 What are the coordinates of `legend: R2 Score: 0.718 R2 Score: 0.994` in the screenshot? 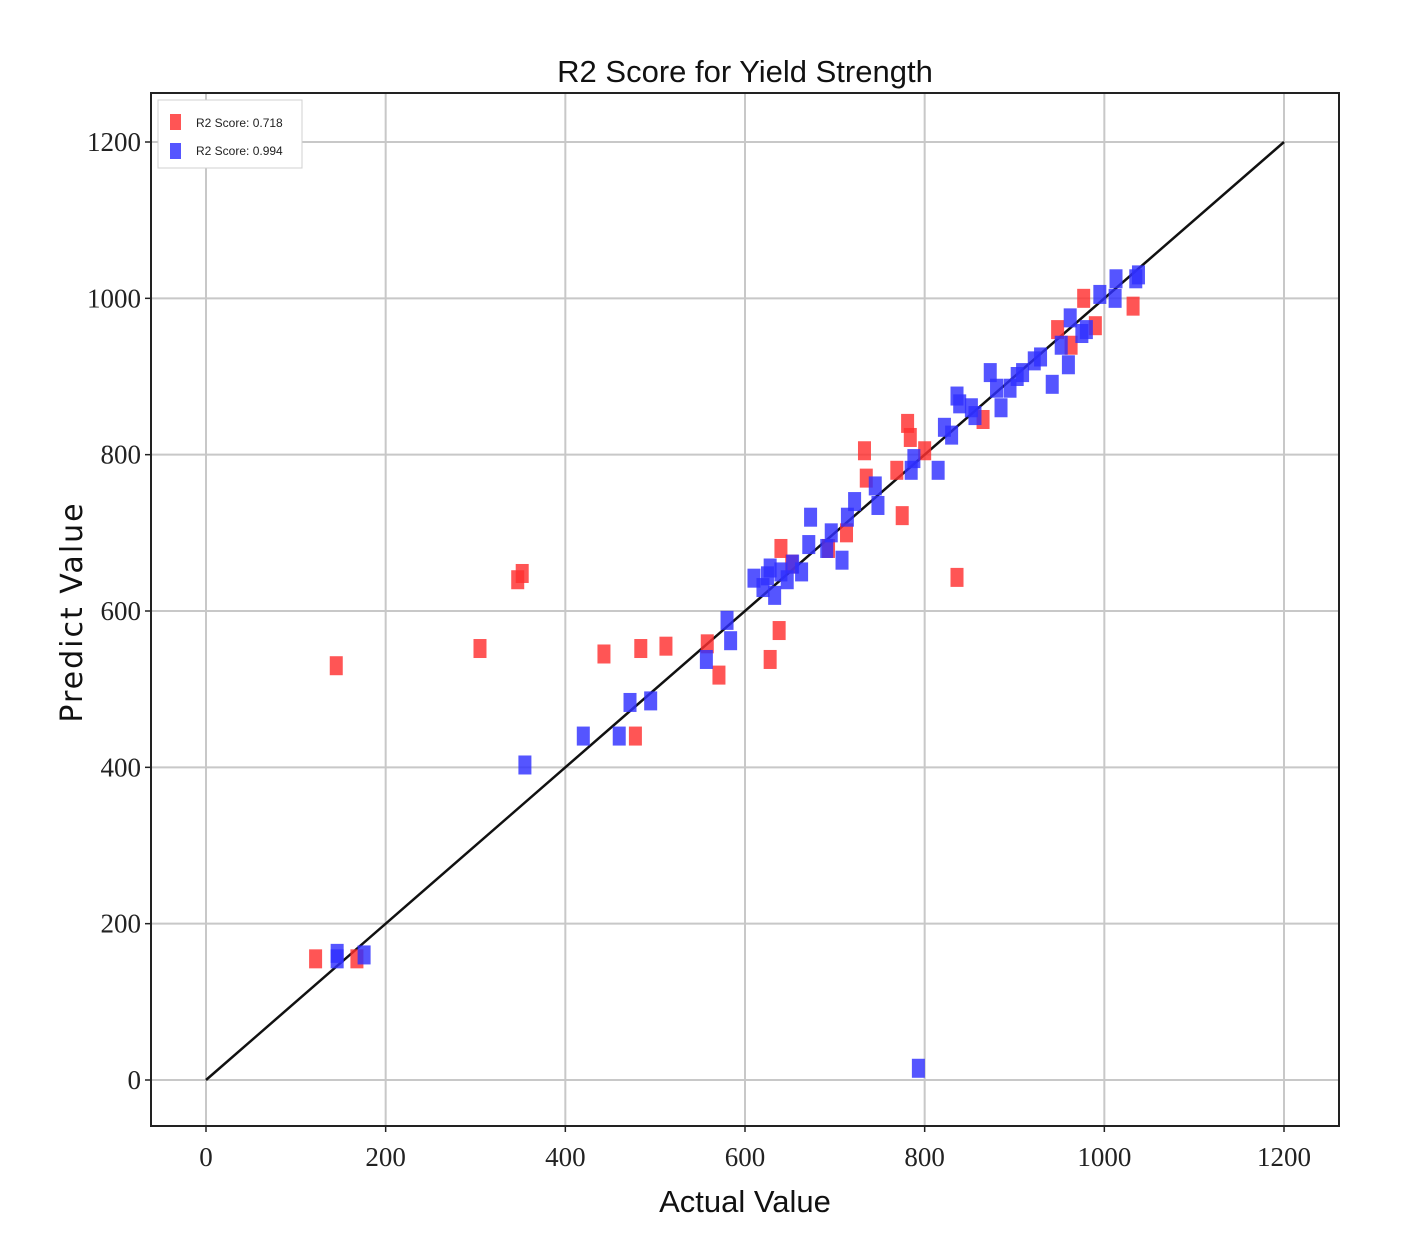 It's located at (230, 134).